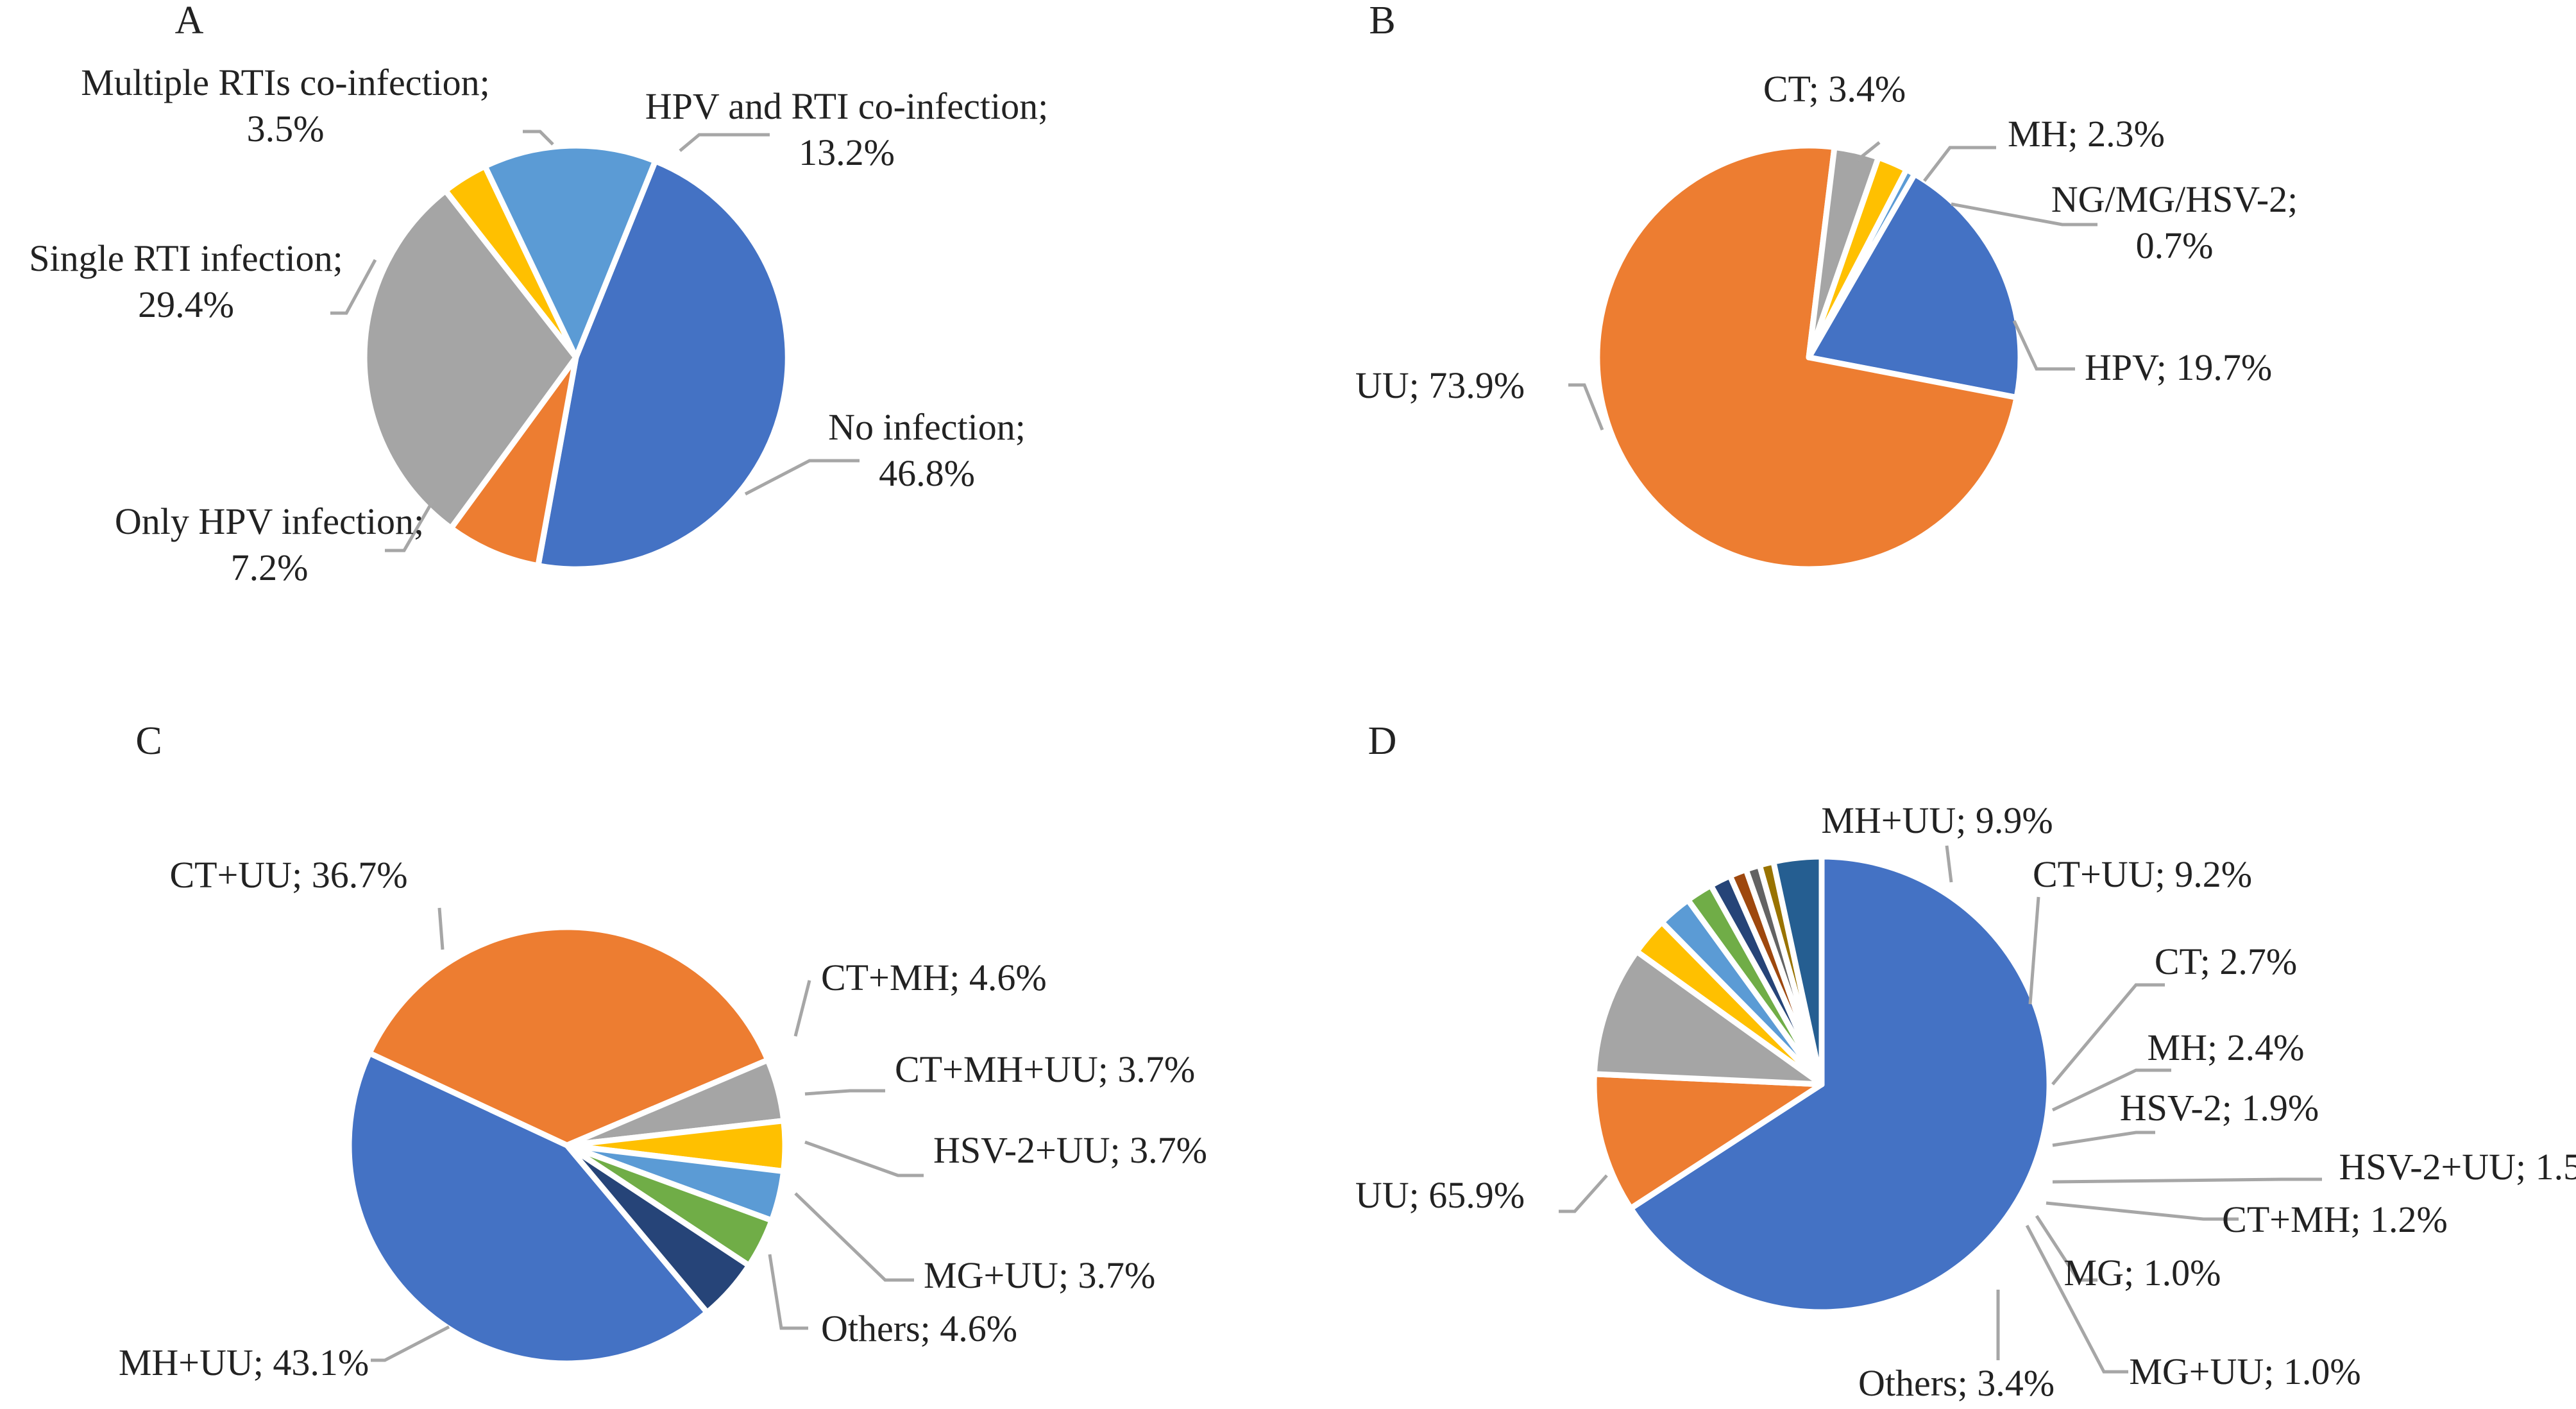 This screenshot has height=1409, width=2576. I want to click on data-label-b-mh: MH; 2.3%, so click(2086, 134).